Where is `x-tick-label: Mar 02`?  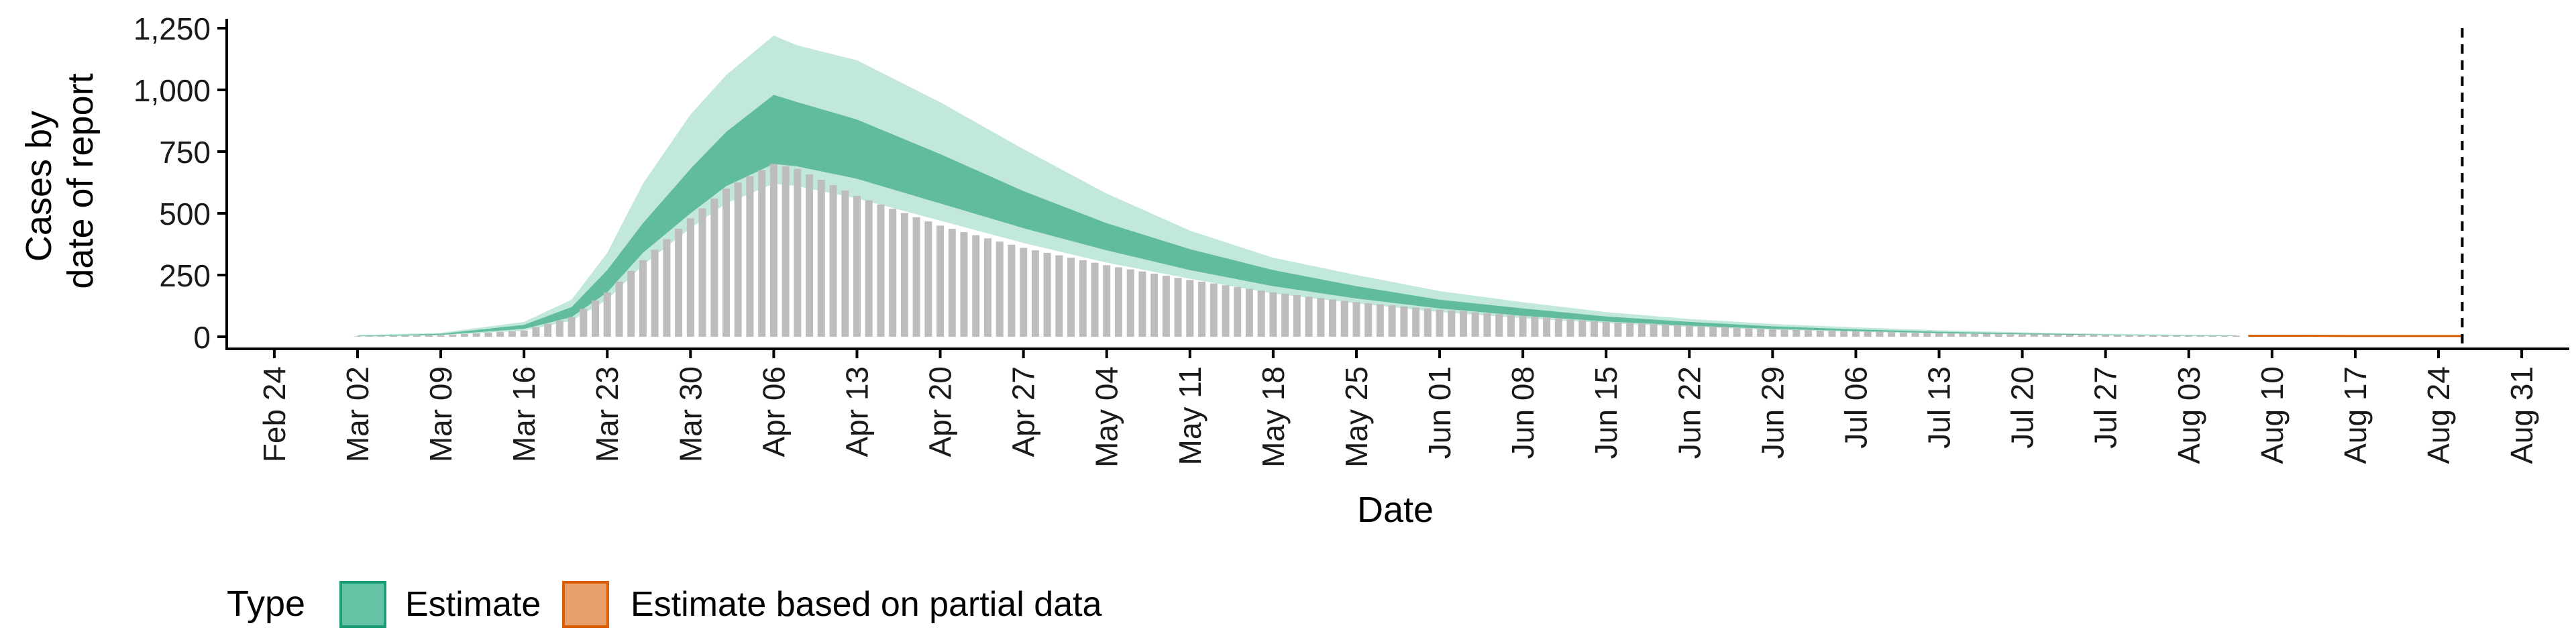 x-tick-label: Mar 02 is located at coordinates (357, 414).